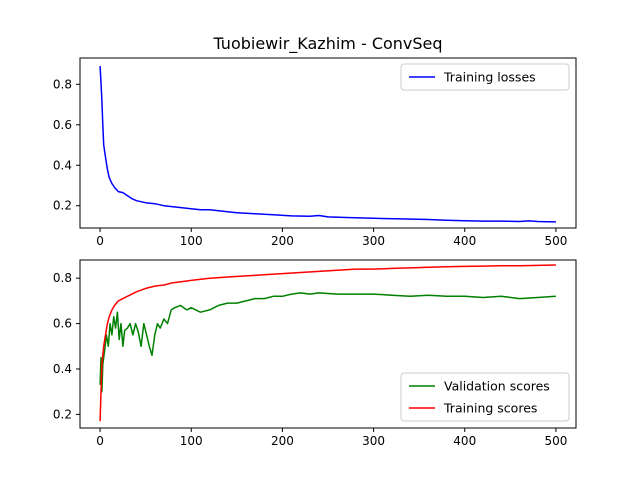 The height and width of the screenshot is (480, 640). What do you see at coordinates (282, 241) in the screenshot?
I see `training-loss-x-tick-label: 200` at bounding box center [282, 241].